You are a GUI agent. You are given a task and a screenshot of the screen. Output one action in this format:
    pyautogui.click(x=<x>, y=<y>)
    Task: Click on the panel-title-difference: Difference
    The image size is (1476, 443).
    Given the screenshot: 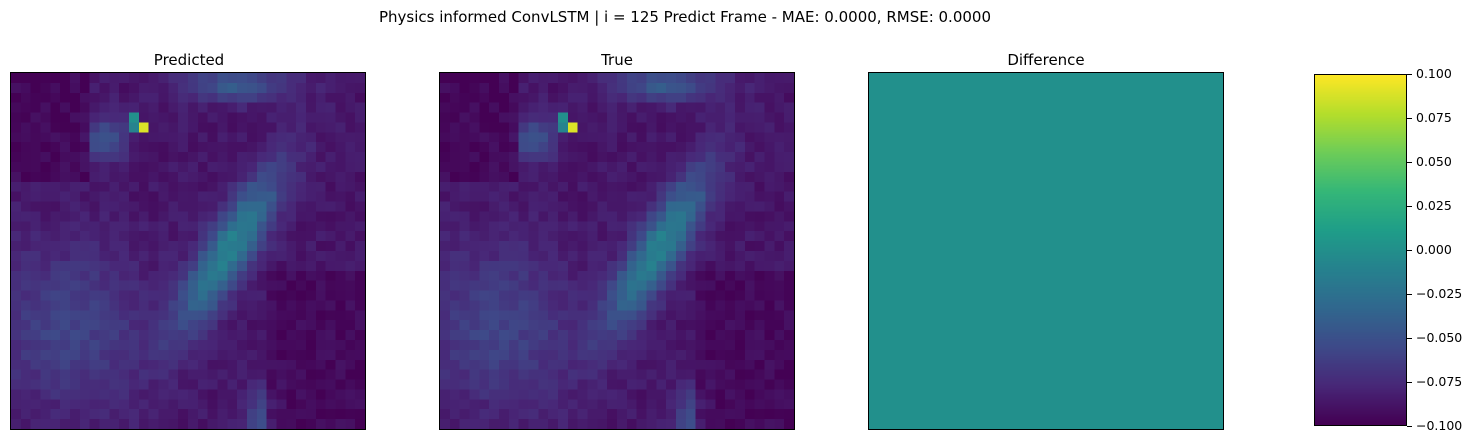 What is the action you would take?
    pyautogui.click(x=1046, y=60)
    